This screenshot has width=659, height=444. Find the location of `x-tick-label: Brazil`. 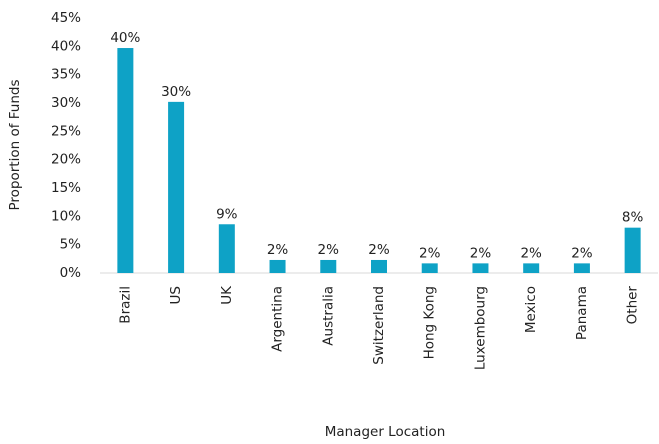

x-tick-label: Brazil is located at coordinates (125, 305).